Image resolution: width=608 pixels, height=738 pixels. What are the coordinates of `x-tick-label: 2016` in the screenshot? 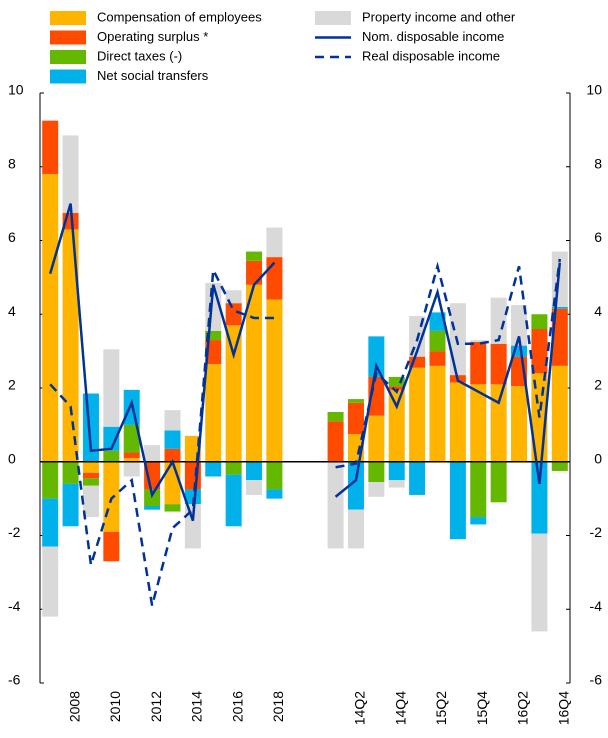 It's located at (237, 706).